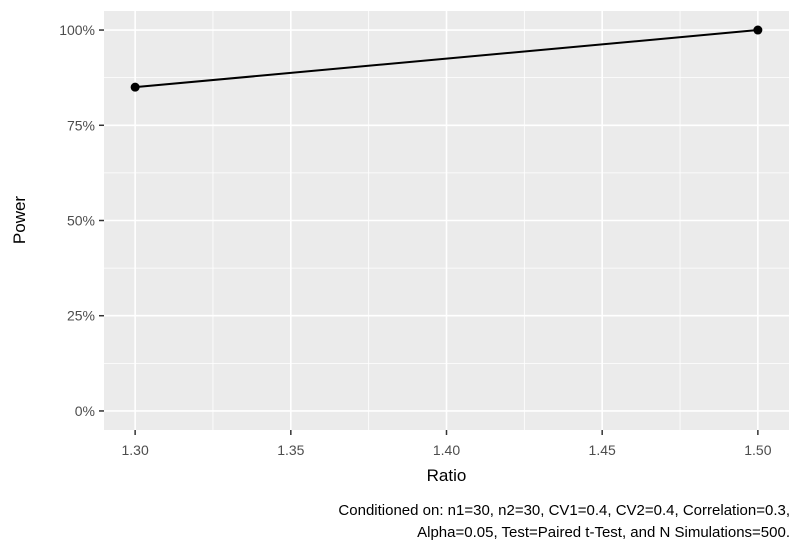 Image resolution: width=800 pixels, height=560 pixels. What do you see at coordinates (446, 450) in the screenshot?
I see `x-tick-label: 1.40` at bounding box center [446, 450].